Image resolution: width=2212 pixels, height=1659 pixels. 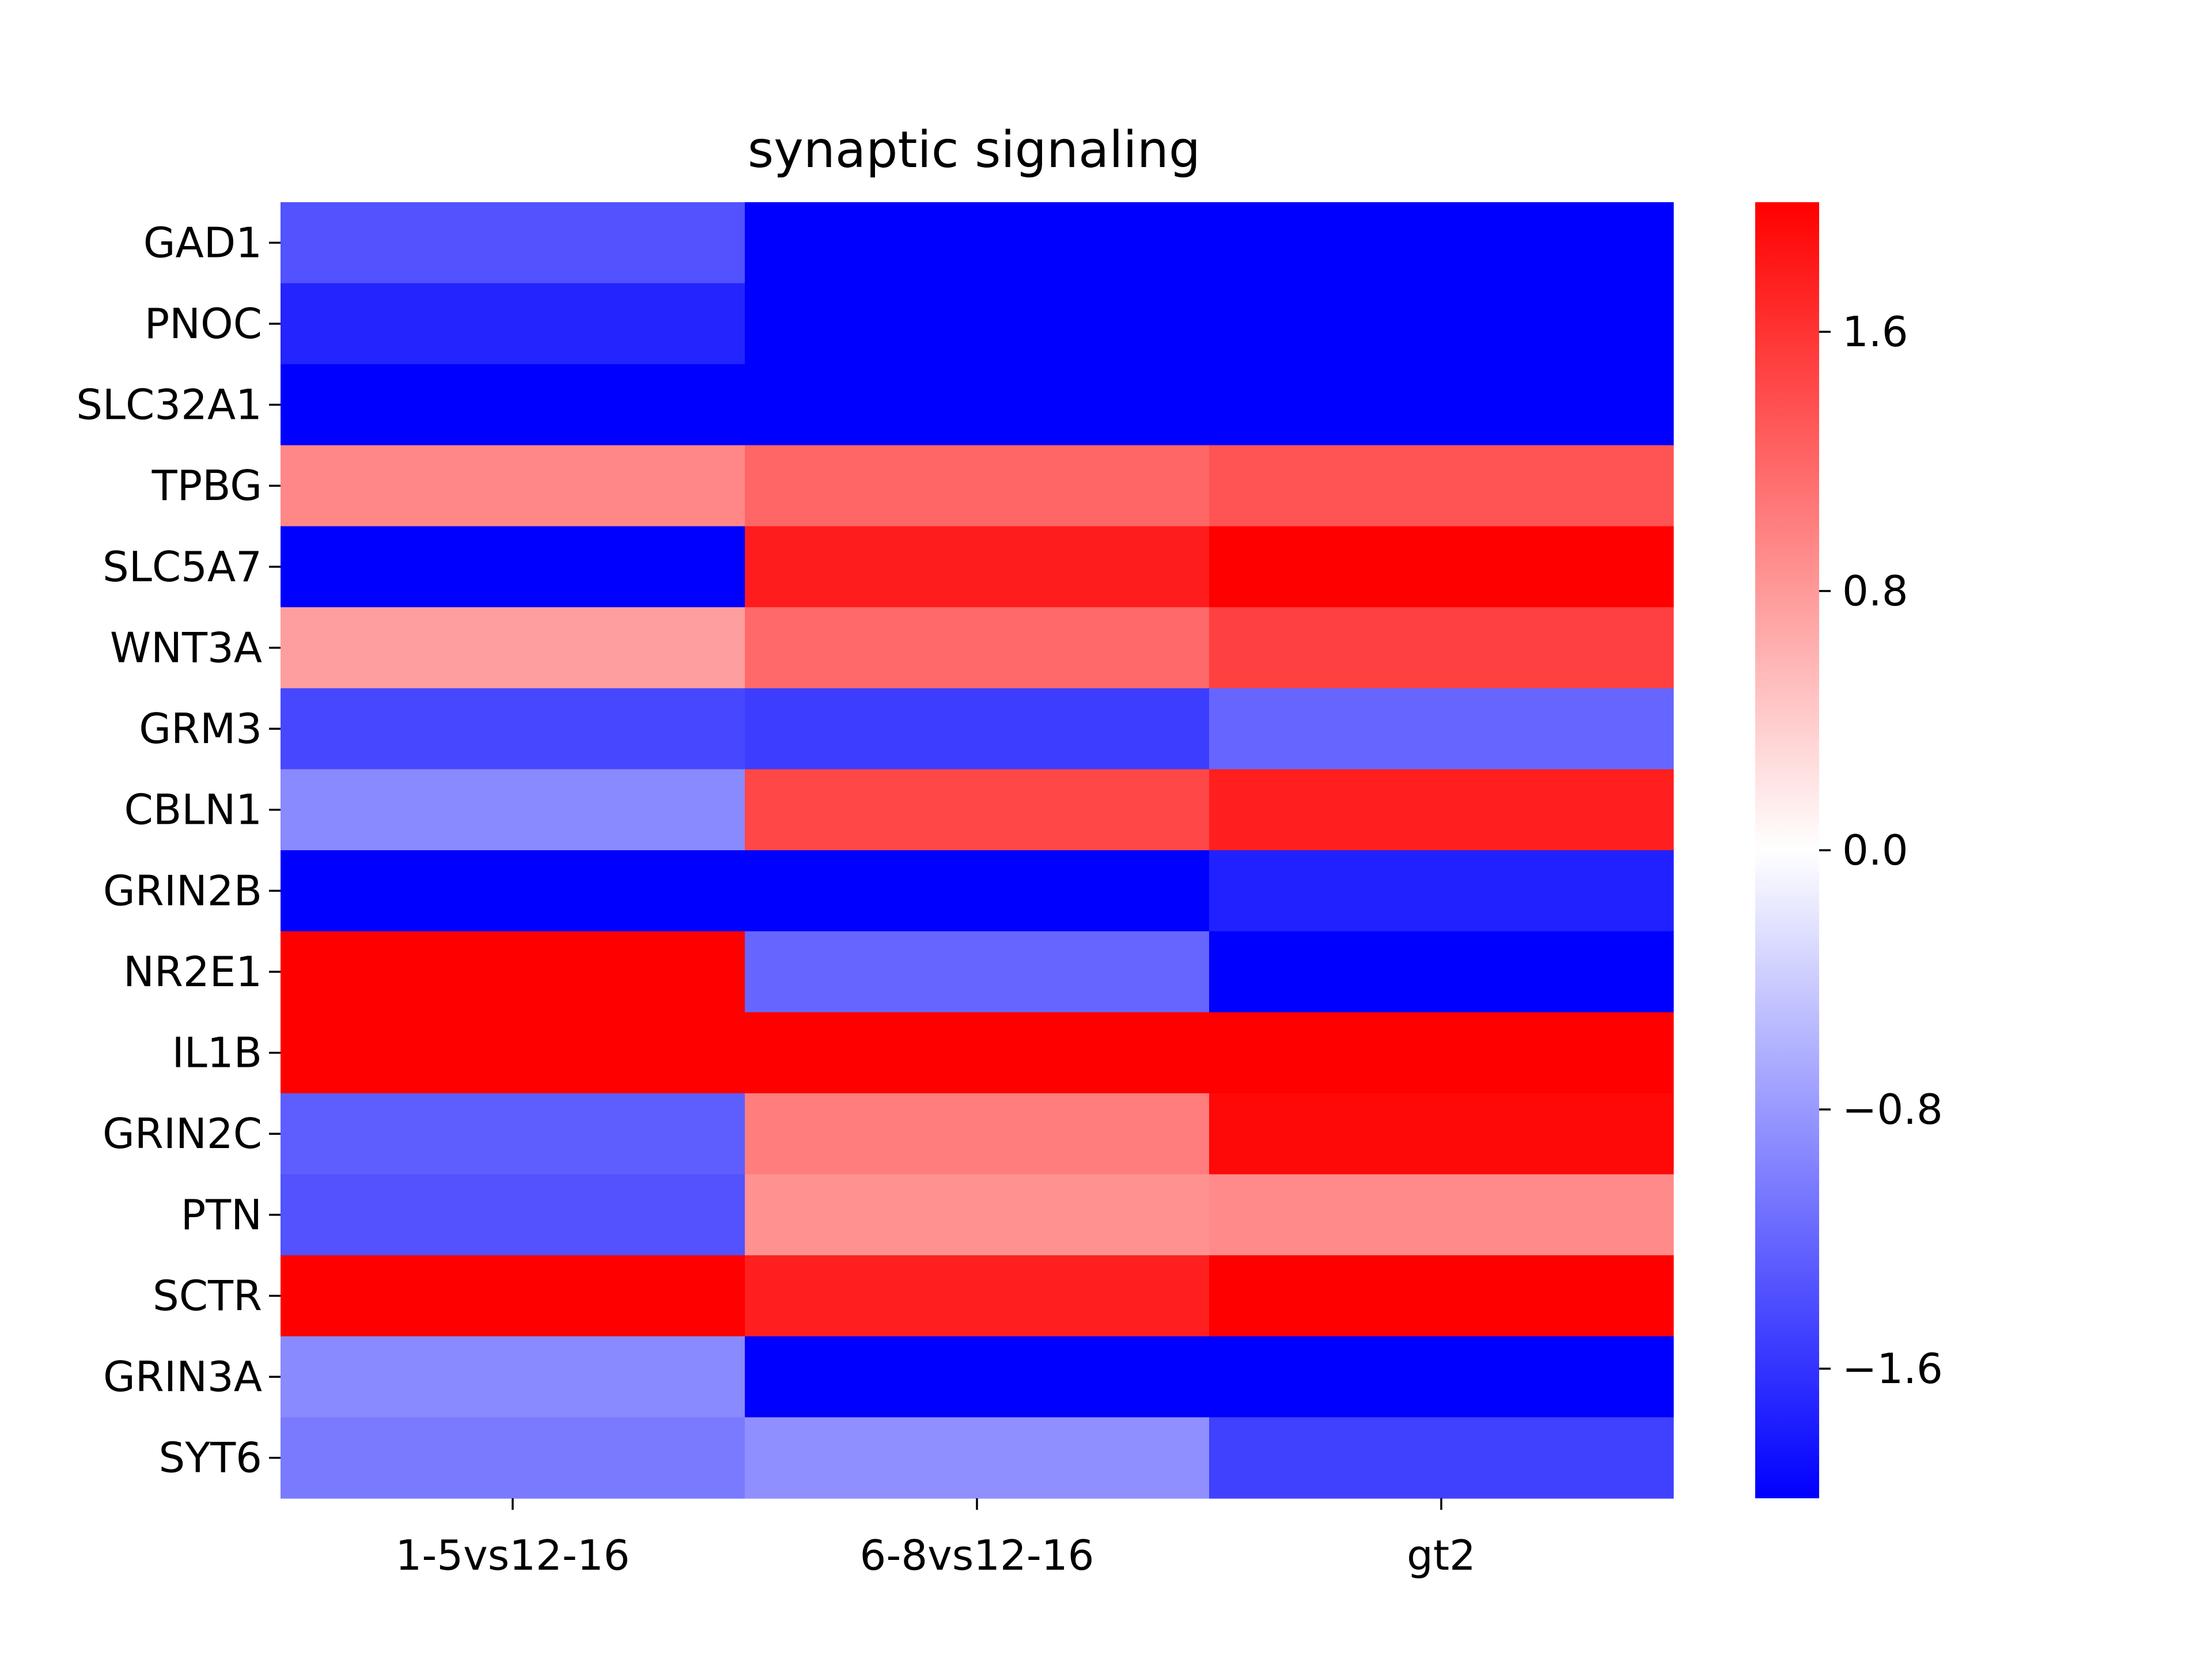 What do you see at coordinates (1875, 332) in the screenshot?
I see `colorbar-tick-label: 1.6` at bounding box center [1875, 332].